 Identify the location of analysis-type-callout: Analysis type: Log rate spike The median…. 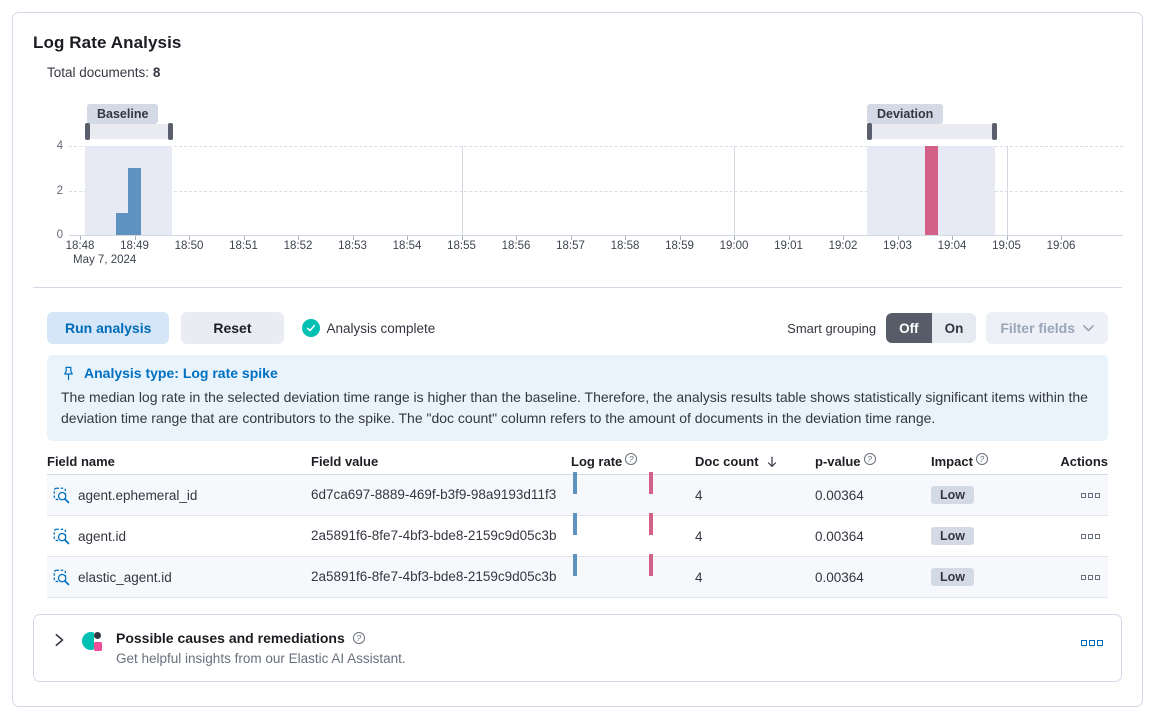
(577, 398).